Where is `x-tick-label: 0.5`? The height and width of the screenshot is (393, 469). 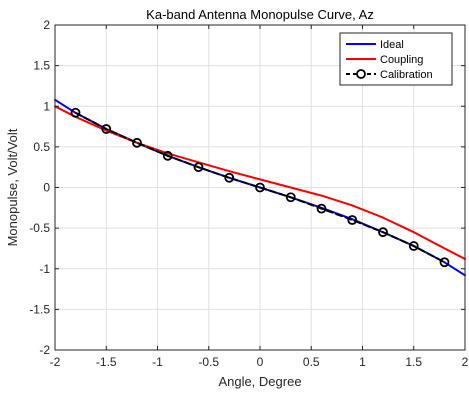 x-tick-label: 0.5 is located at coordinates (311, 362).